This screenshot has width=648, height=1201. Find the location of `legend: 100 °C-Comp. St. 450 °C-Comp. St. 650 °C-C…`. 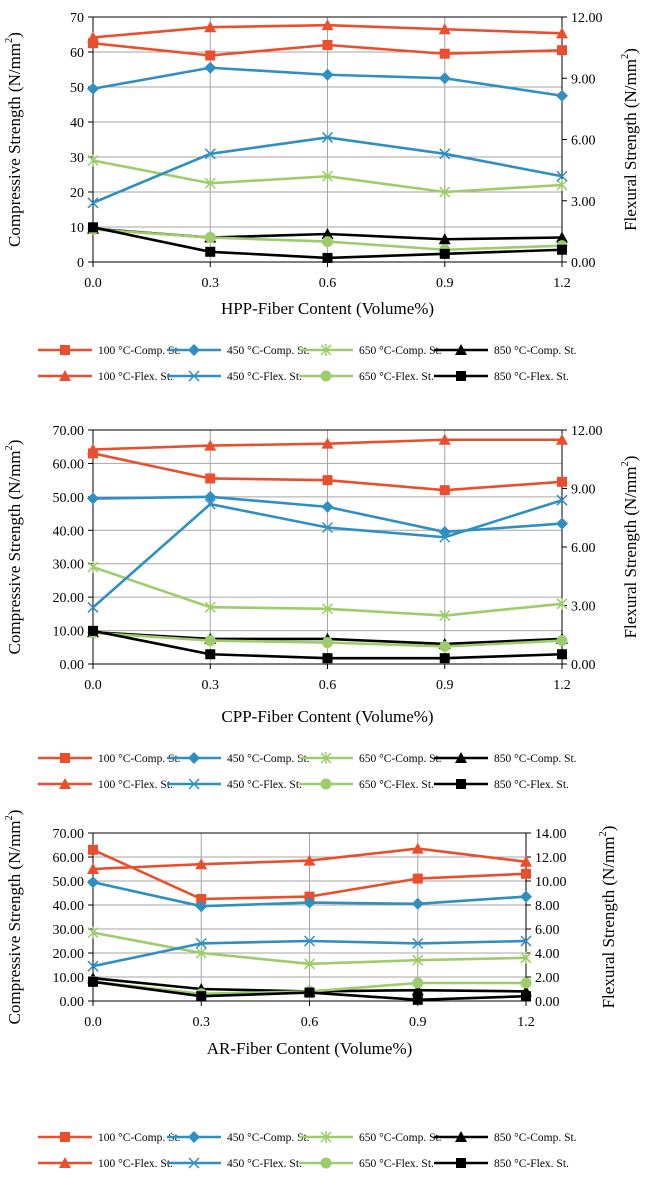

legend: 100 °C-Comp. St. 450 °C-Comp. St. 650 °C-C… is located at coordinates (307, 1150).